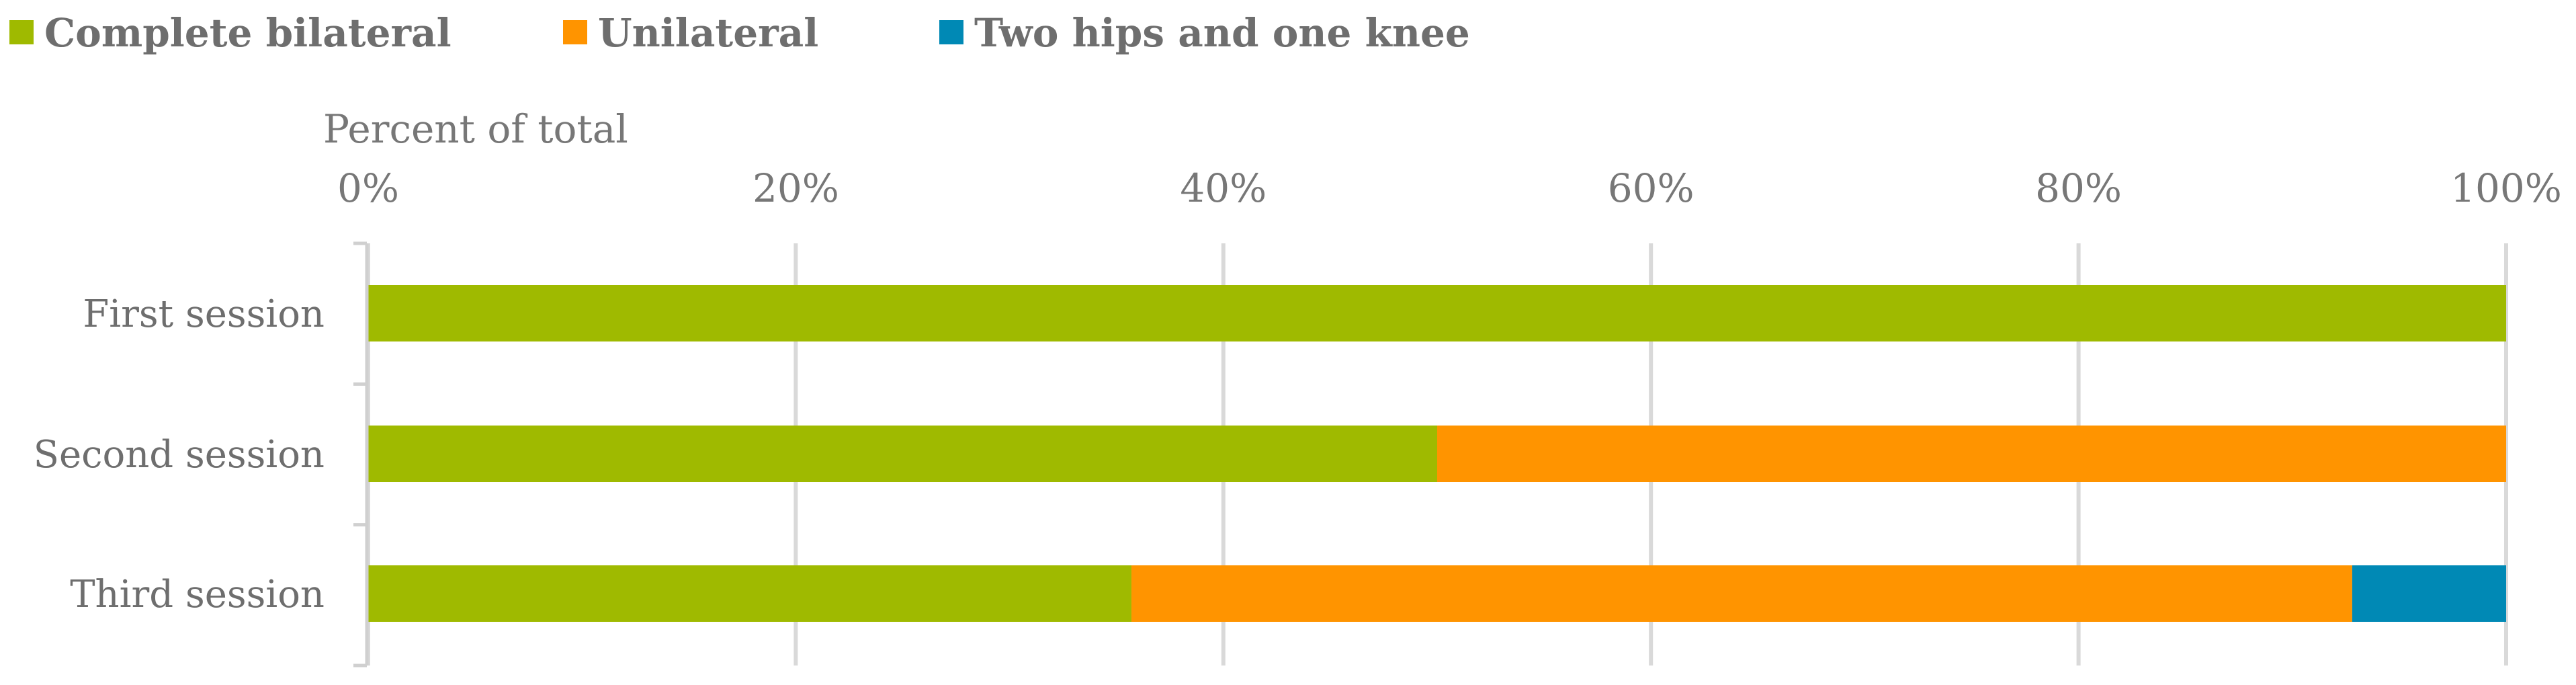 The image size is (2576, 685). I want to click on x-tick-label: 20%, so click(796, 188).